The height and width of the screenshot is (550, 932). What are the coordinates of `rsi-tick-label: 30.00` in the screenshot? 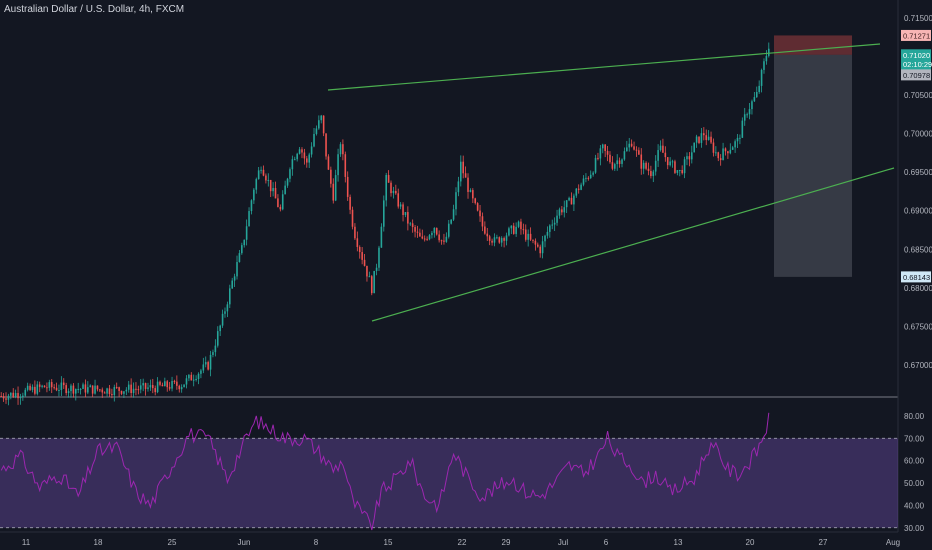 It's located at (914, 528).